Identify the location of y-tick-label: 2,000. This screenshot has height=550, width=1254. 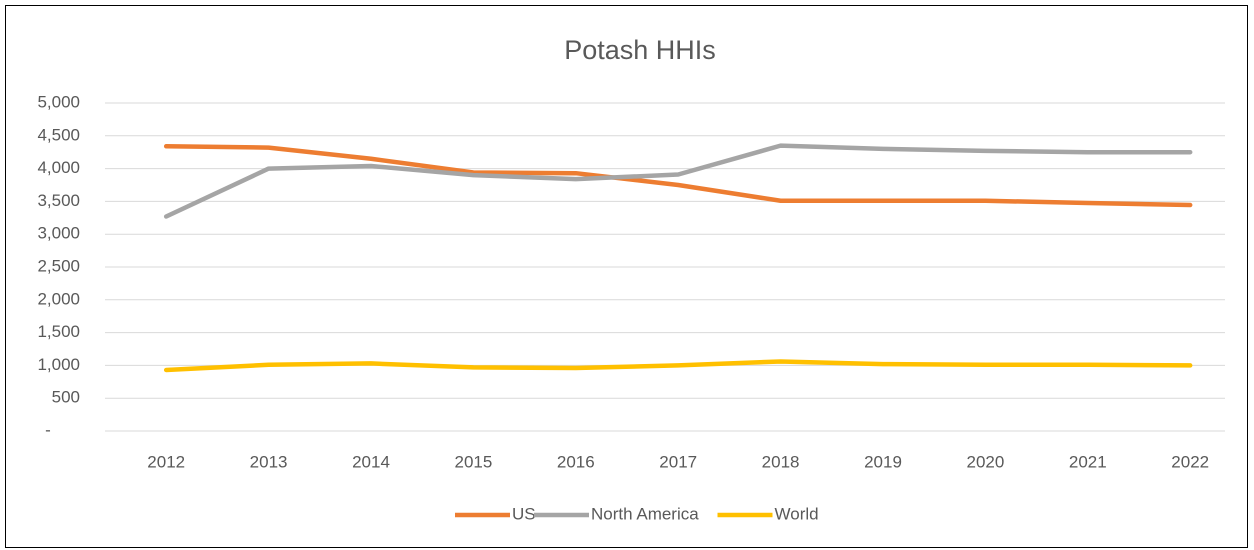
(58, 298).